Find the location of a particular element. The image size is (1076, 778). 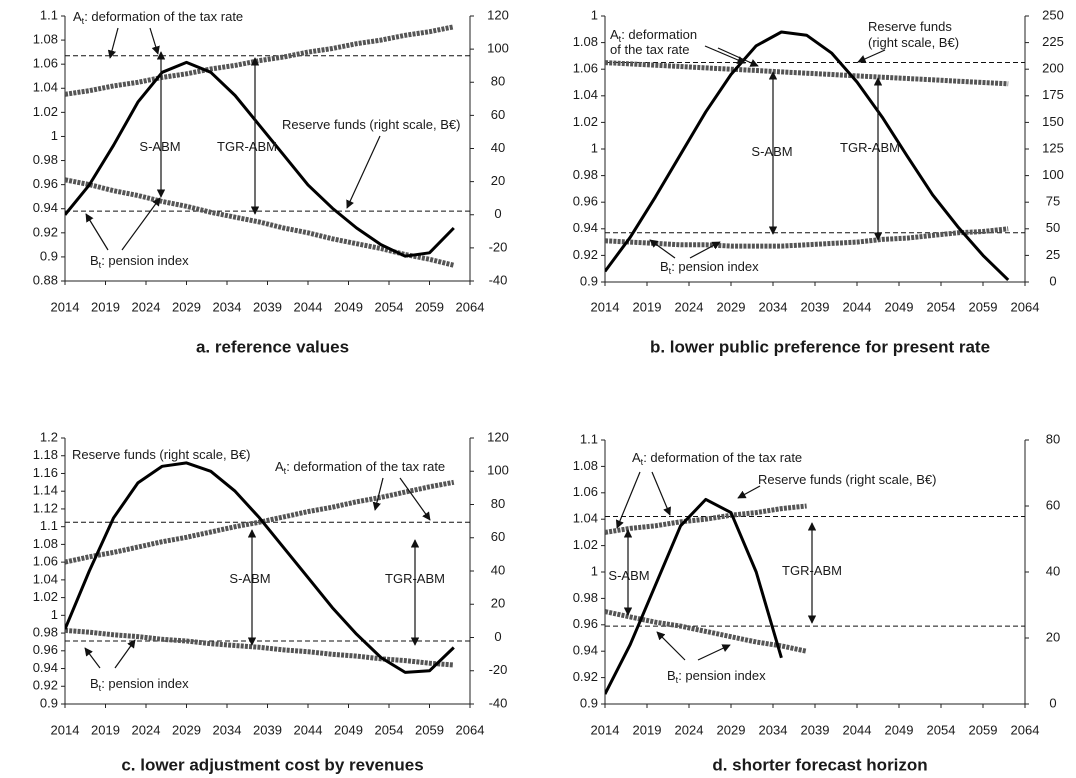

annotation-subscript: t is located at coordinates (83, 21).